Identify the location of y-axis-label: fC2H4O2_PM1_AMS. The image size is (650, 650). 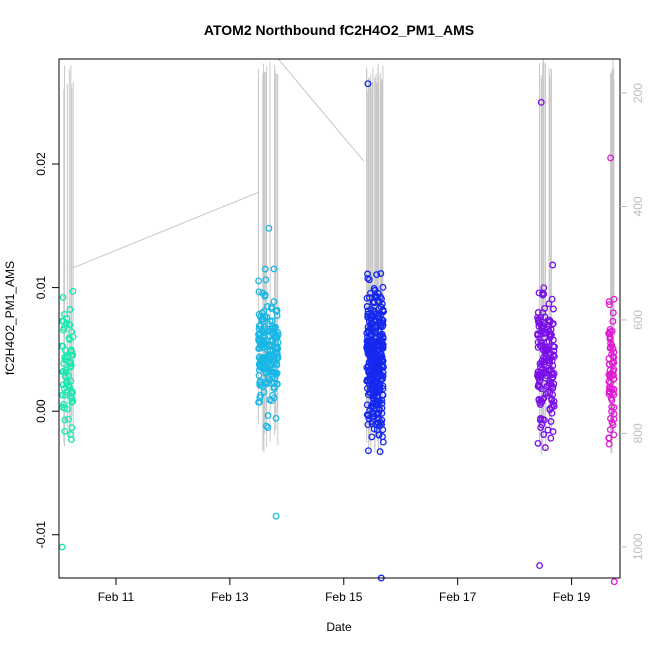
(10, 318).